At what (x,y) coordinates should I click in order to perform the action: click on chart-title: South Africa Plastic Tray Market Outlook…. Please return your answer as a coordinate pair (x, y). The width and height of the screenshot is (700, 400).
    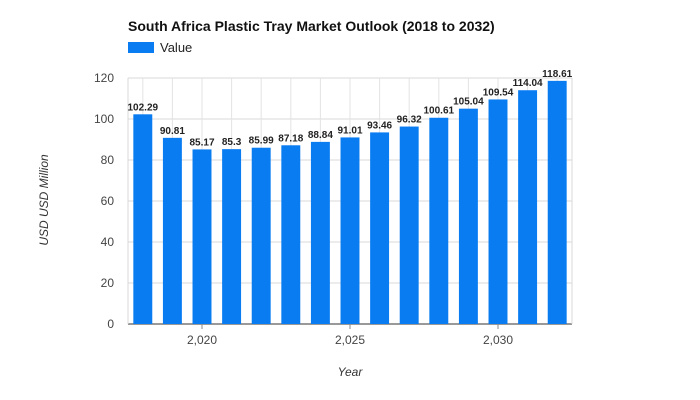
    Looking at the image, I should click on (311, 26).